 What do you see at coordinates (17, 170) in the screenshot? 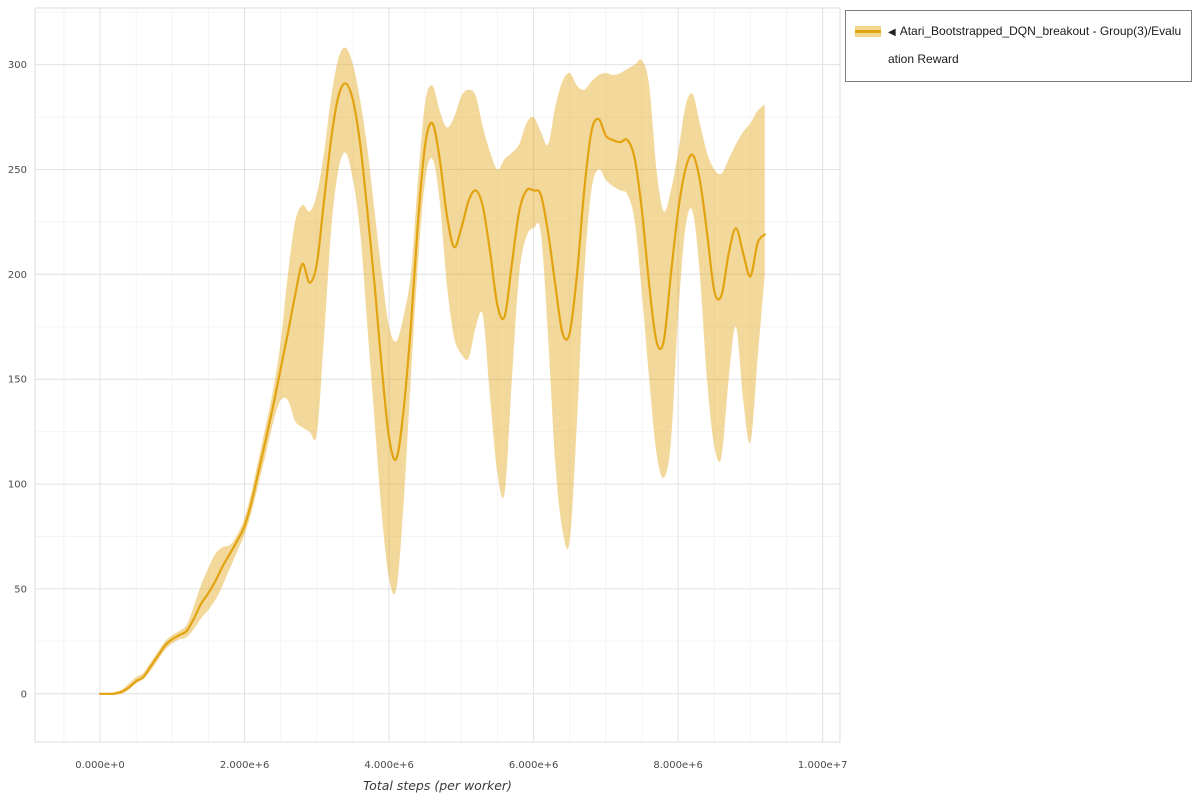
I see `y-tick-label: 250` at bounding box center [17, 170].